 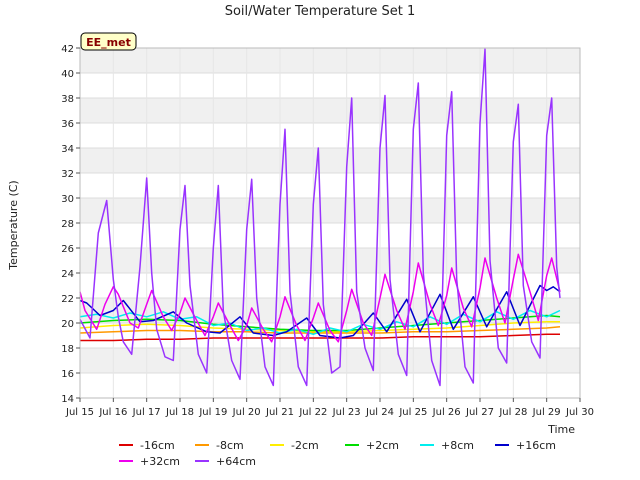 I want to click on legend-item-+8cm: +8cm, so click(x=447, y=445).